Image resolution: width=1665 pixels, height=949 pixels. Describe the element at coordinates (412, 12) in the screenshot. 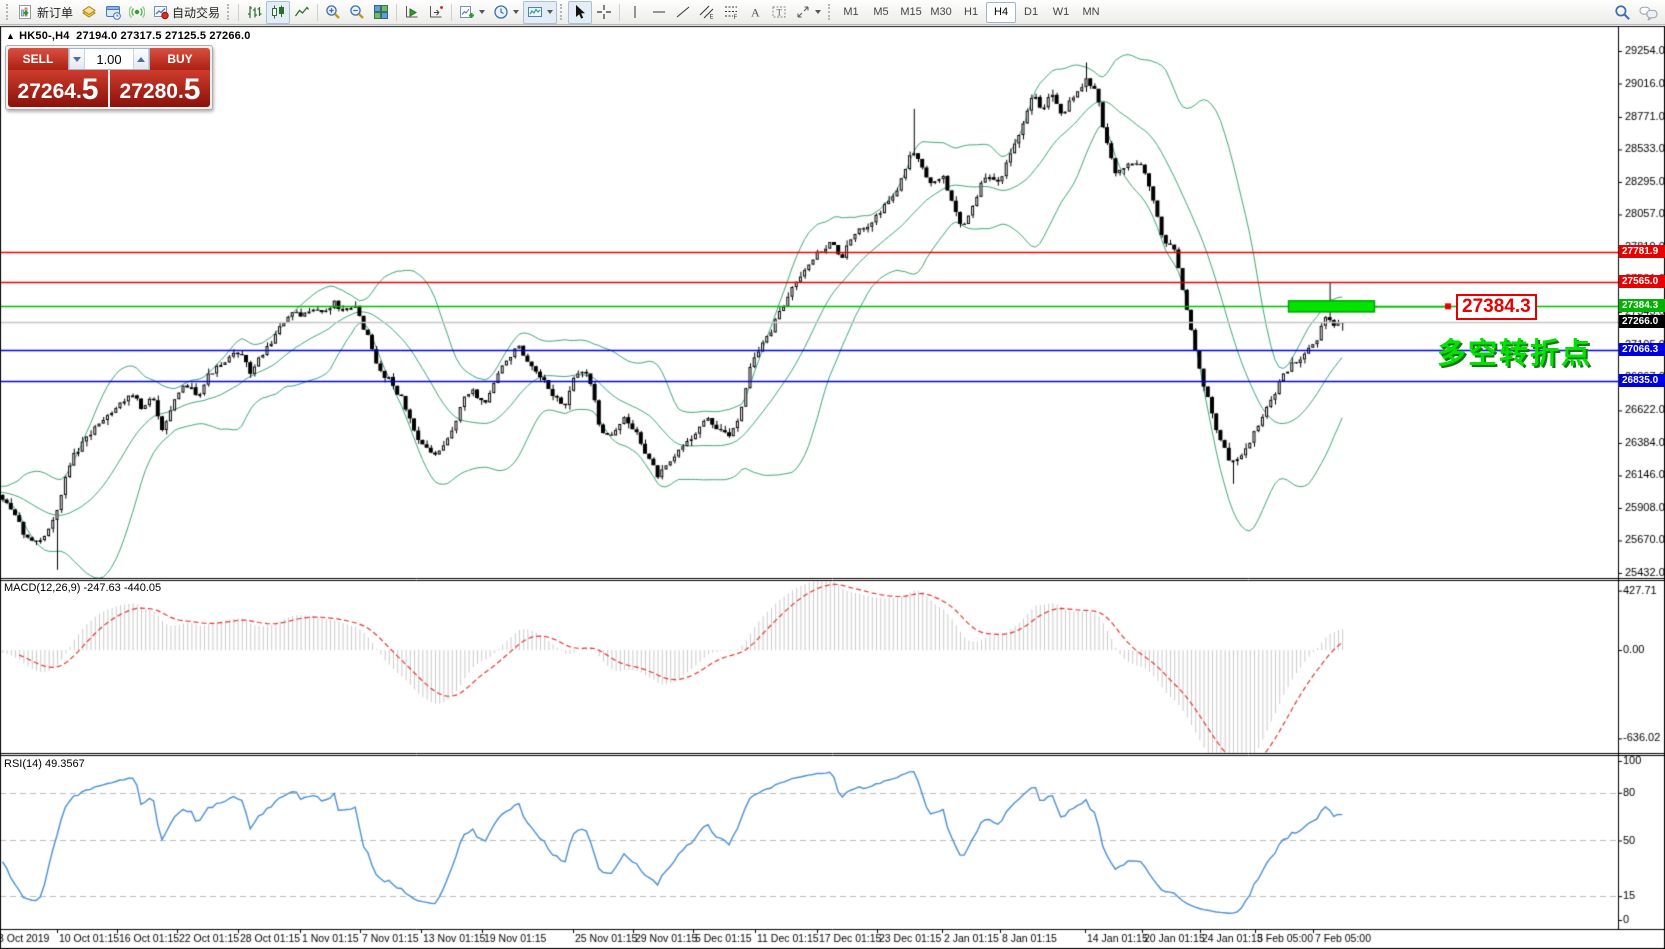

I see `auto-scroll-button` at that location.